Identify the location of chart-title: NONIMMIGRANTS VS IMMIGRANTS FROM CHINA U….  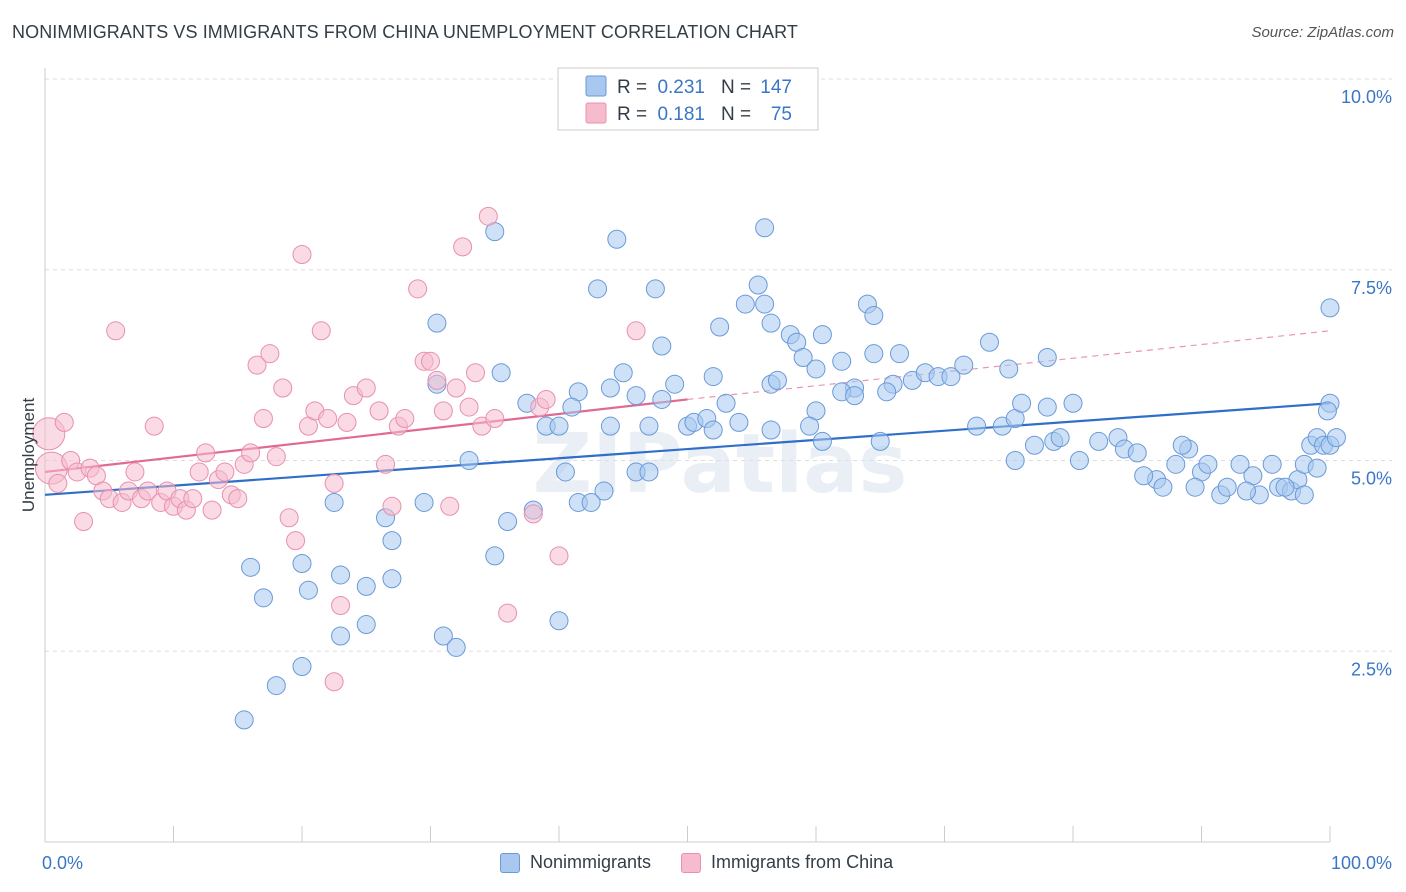
(405, 32).